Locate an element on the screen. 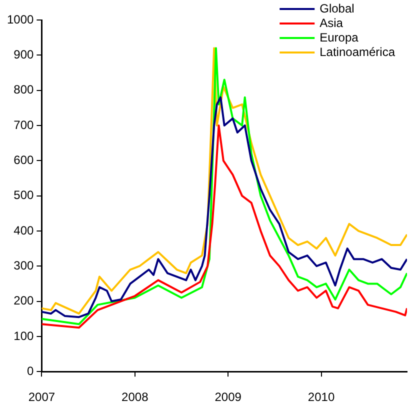 The height and width of the screenshot is (419, 409). x-tick-label: 2010 is located at coordinates (321, 397).